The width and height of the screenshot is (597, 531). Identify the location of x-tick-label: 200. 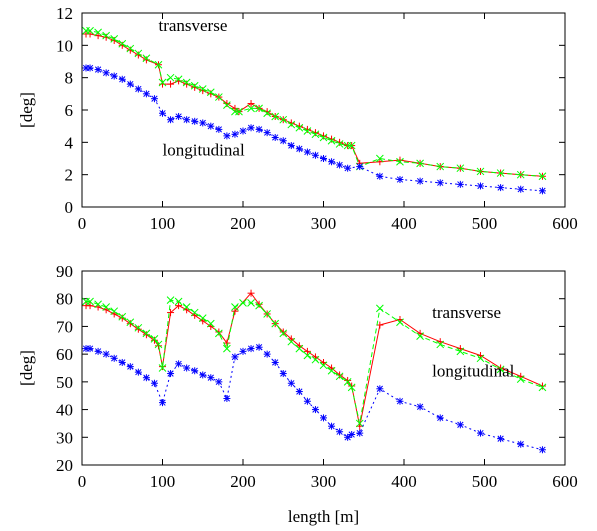
(243, 481).